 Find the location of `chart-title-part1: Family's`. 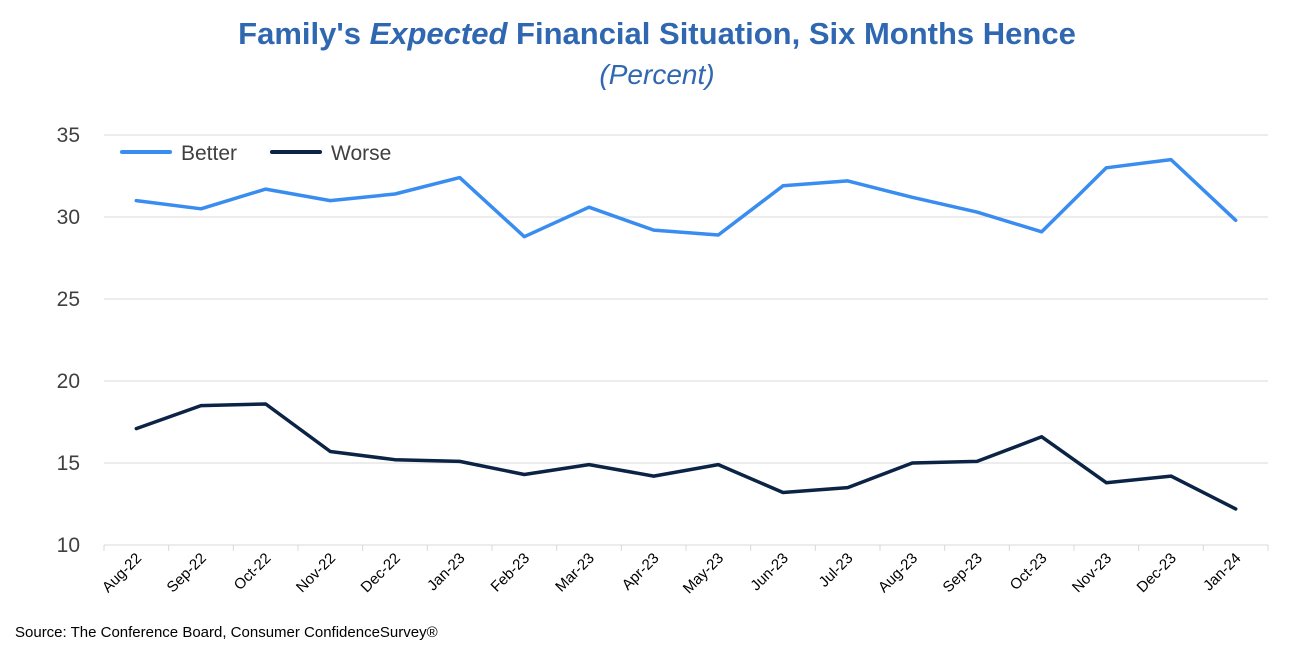

chart-title-part1: Family's is located at coordinates (304, 33).